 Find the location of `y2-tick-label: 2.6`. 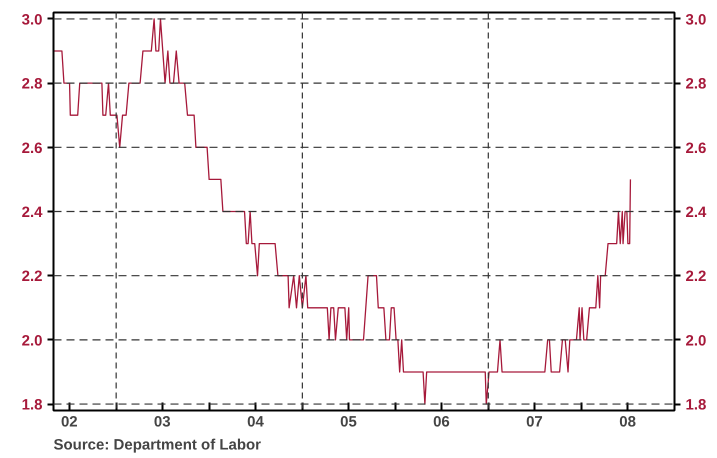

y2-tick-label: 2.6 is located at coordinates (696, 148).